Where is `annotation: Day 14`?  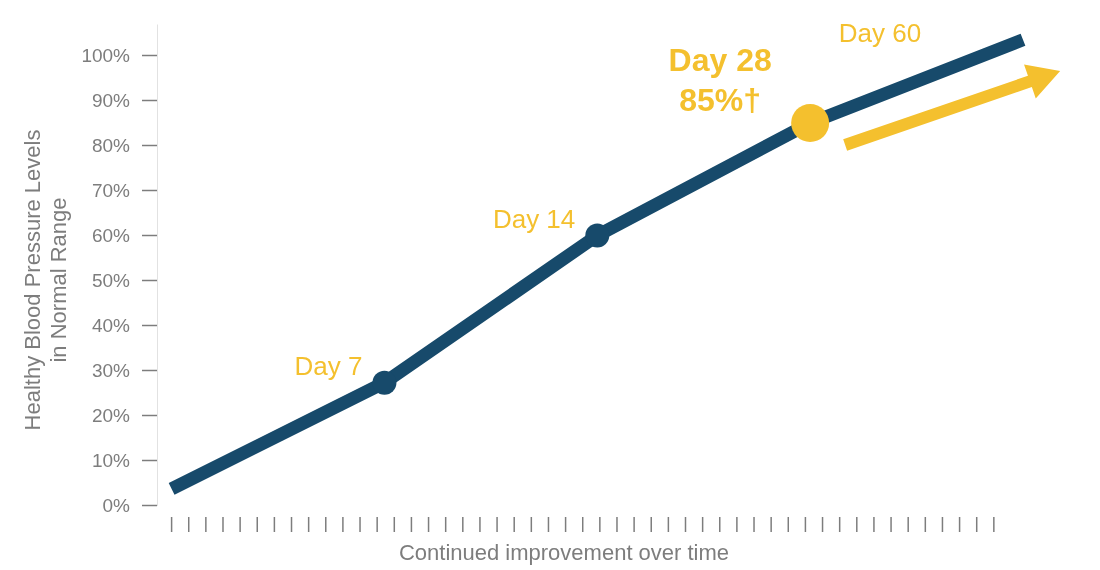 annotation: Day 14 is located at coordinates (534, 218).